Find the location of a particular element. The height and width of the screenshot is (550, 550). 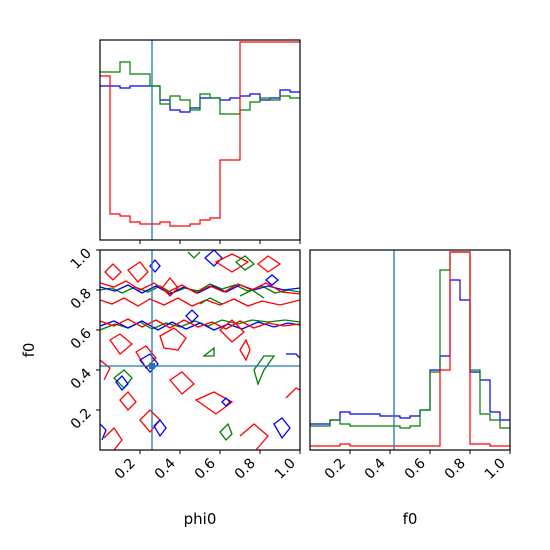

y-axis-label-f0: f0 is located at coordinates (29, 350).